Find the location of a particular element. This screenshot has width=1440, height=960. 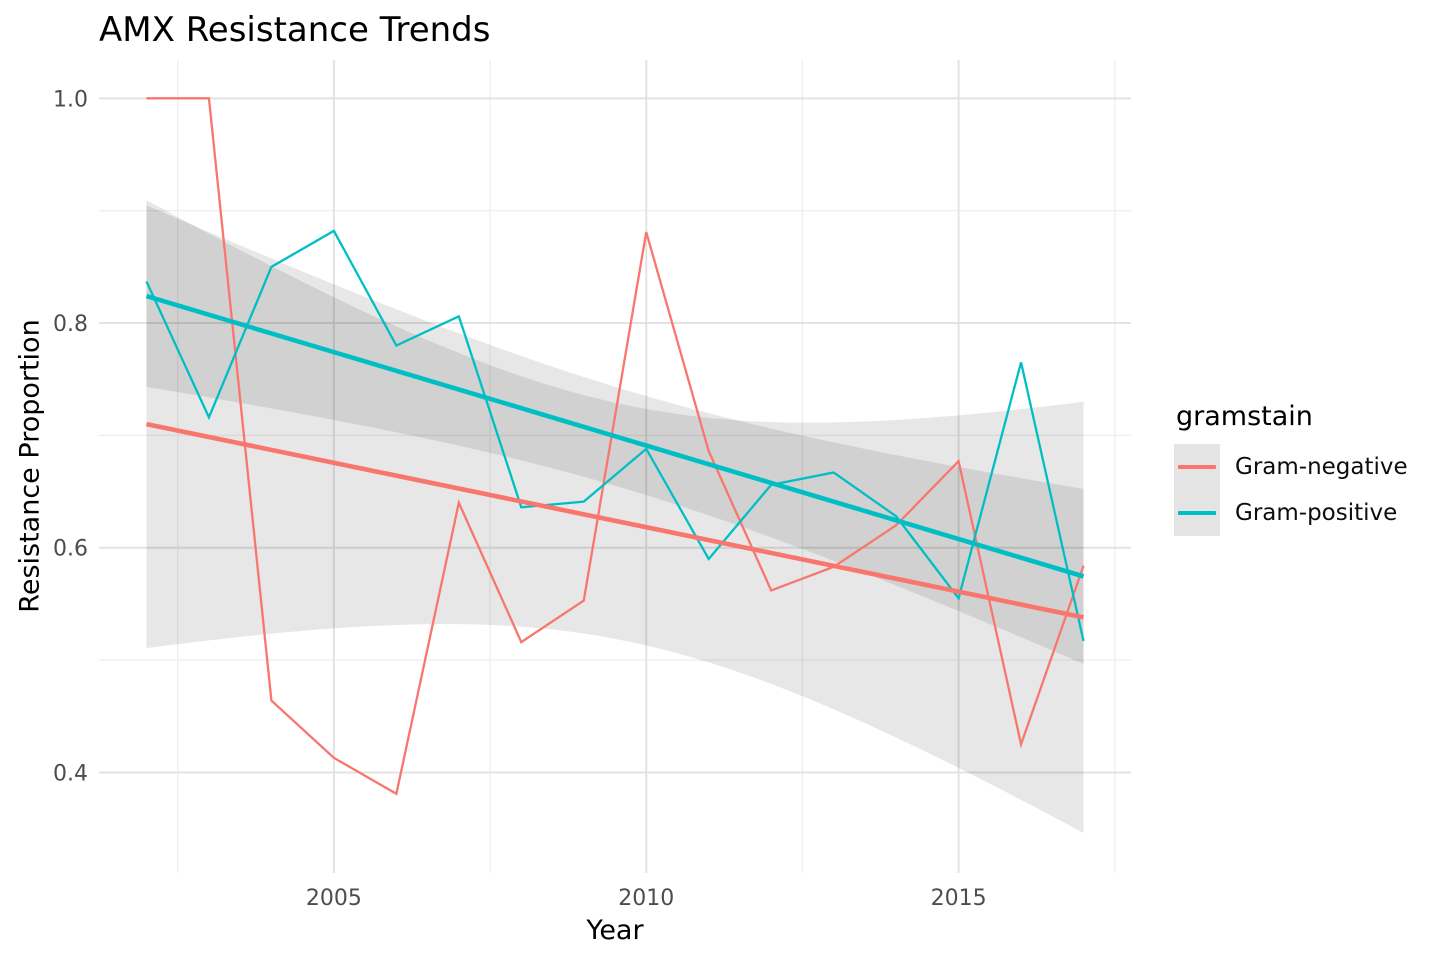

legend-key-gram-positive is located at coordinates (1197, 513).